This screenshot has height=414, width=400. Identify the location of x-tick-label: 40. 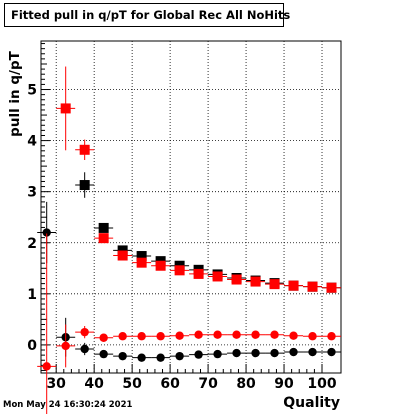
(94, 384).